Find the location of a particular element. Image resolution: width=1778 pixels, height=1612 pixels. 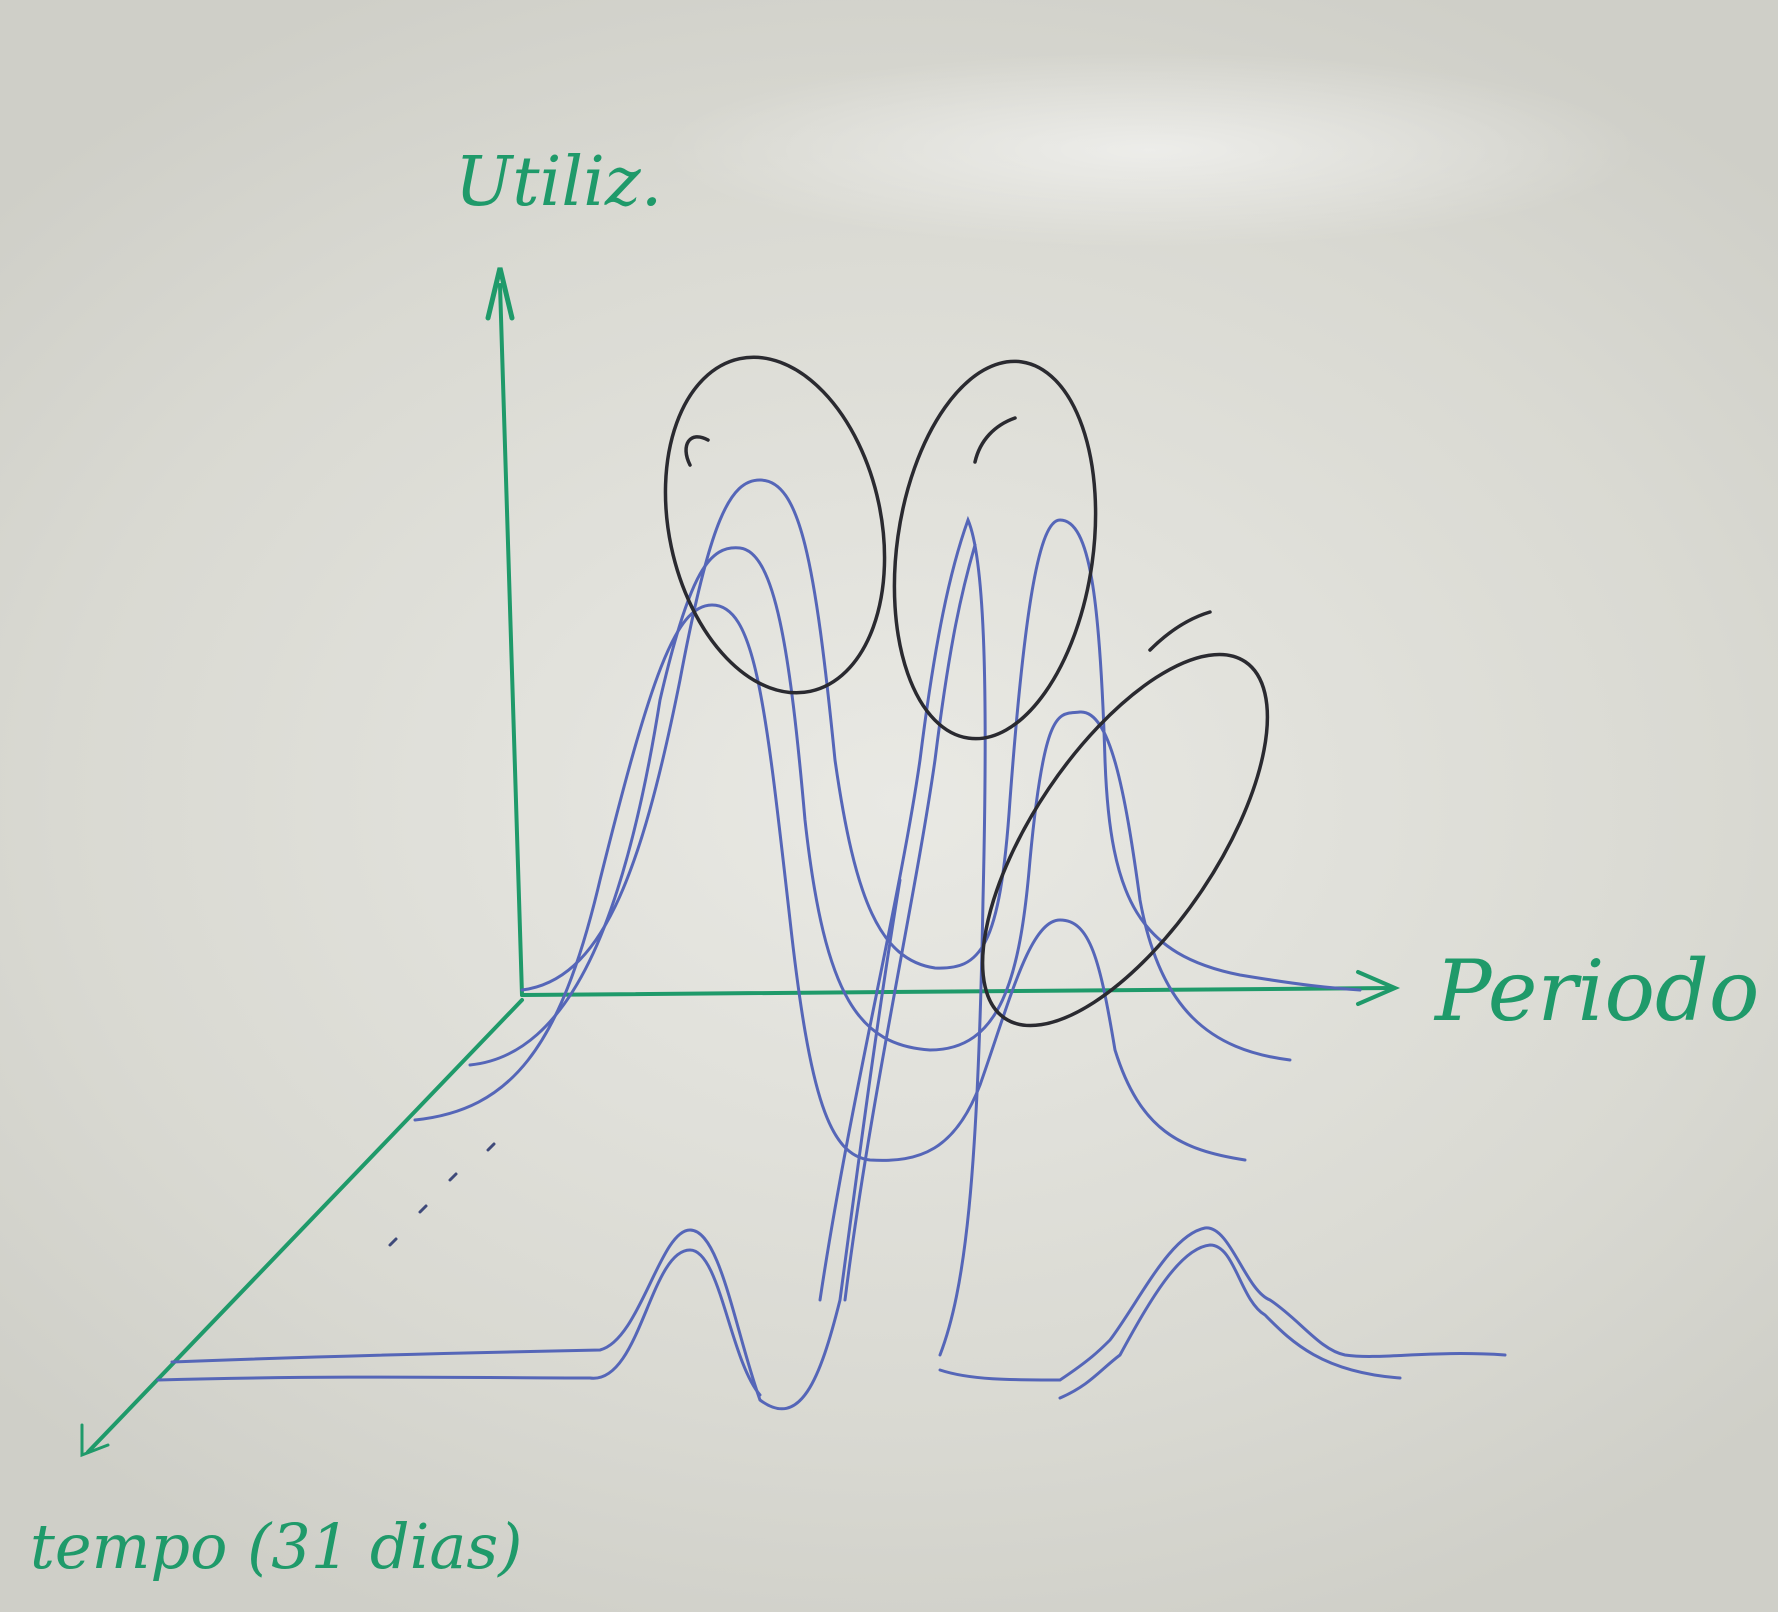

curve-day-4b is located at coordinates (910, 922).